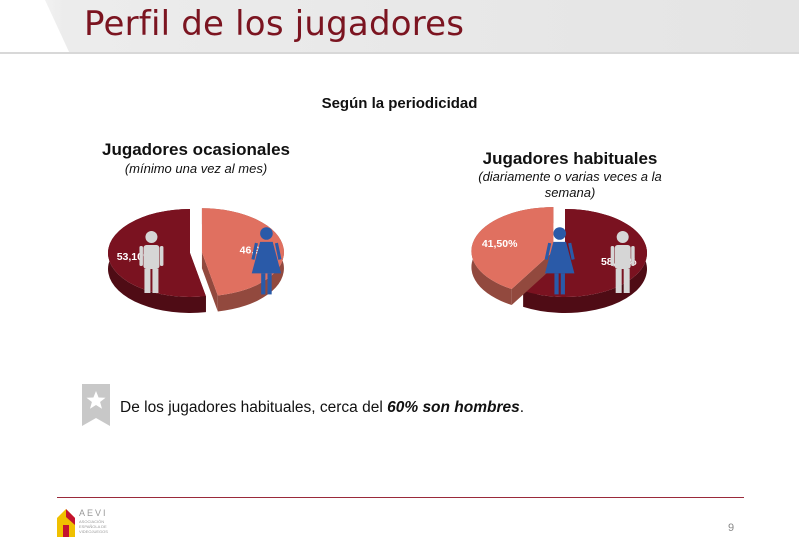 The width and height of the screenshot is (799, 553). What do you see at coordinates (523, 256) in the screenshot?
I see `pie-slice-1: 41,50%` at bounding box center [523, 256].